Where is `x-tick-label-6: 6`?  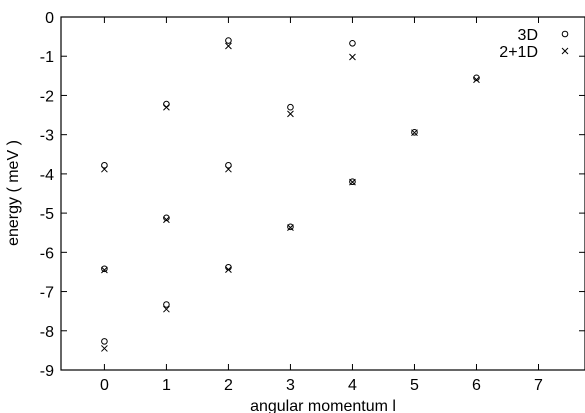
x-tick-label-6: 6 is located at coordinates (476, 385).